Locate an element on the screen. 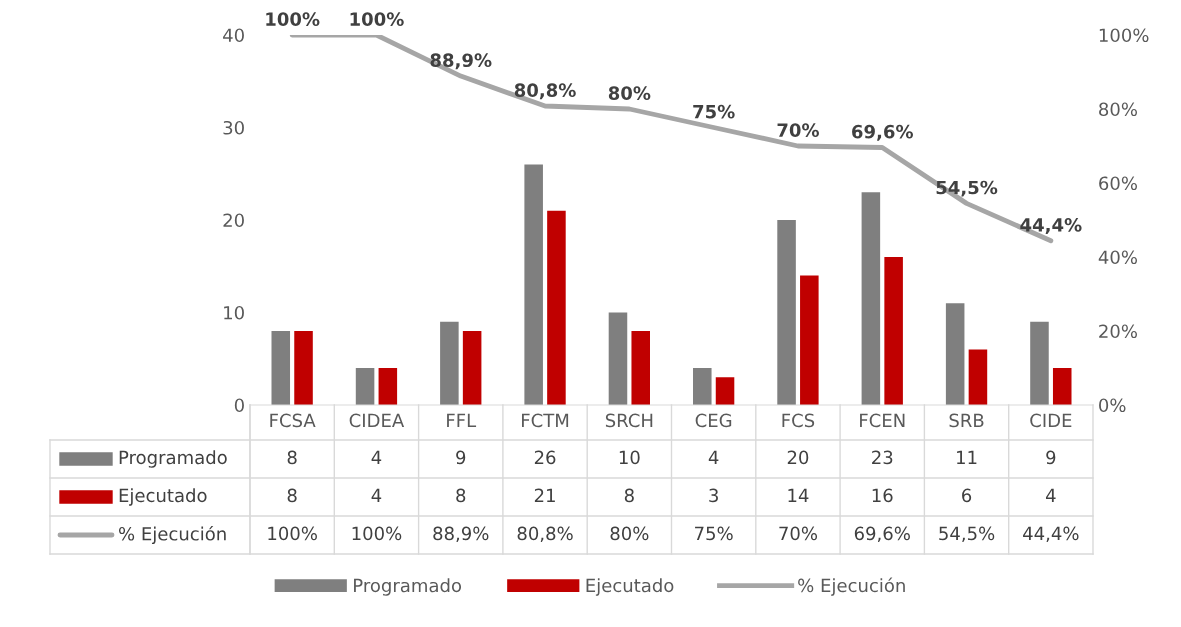 Image resolution: width=1181 pixels, height=627 pixels. x-tick-label: FCEN is located at coordinates (882, 420).